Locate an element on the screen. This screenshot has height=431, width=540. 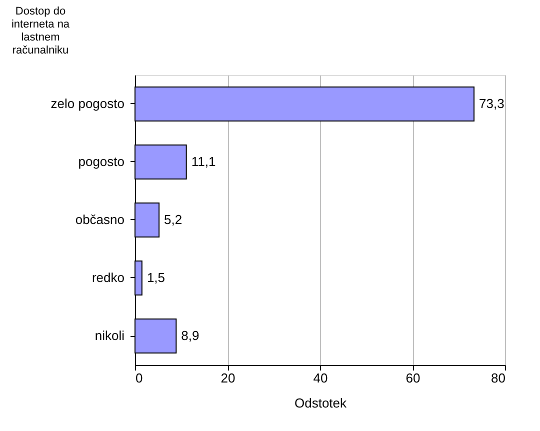
y-tick-label: redko is located at coordinates (108, 277).